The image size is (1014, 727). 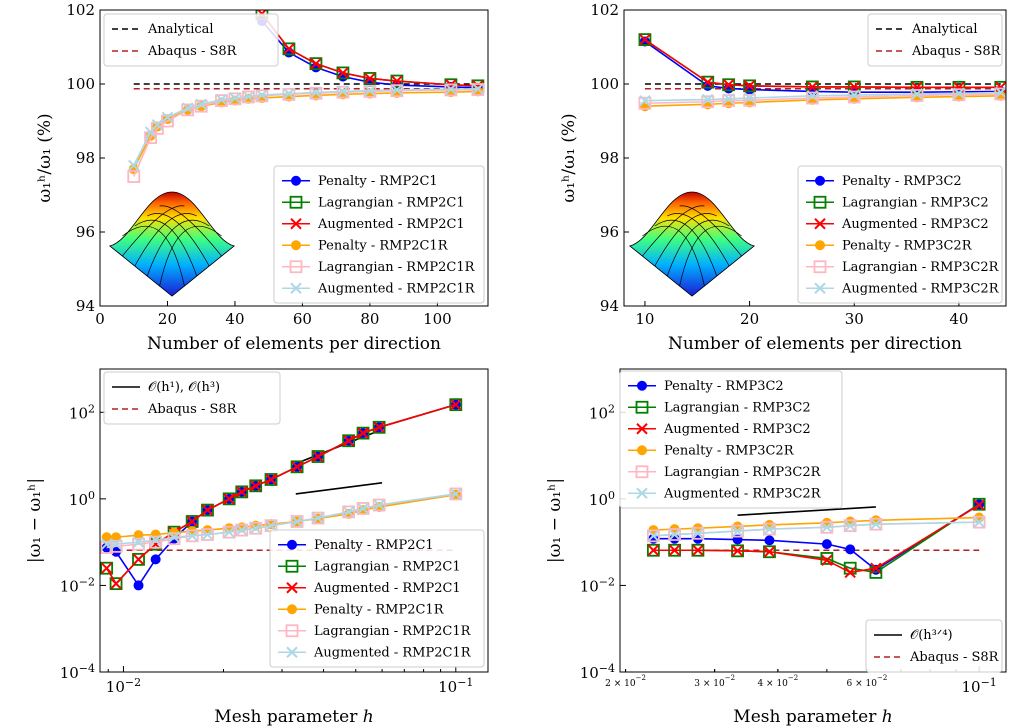 I want to click on x-tick-label: 20, so click(x=749, y=319).